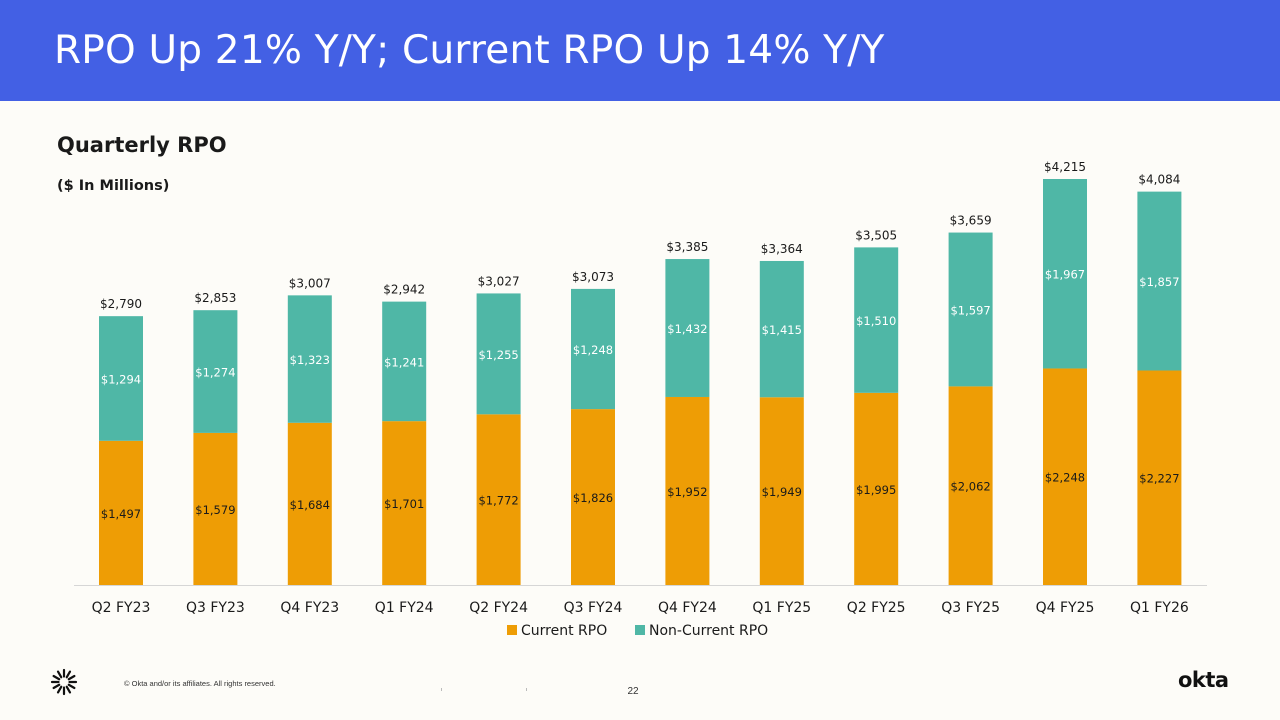 The width and height of the screenshot is (1280, 720). Describe the element at coordinates (593, 277) in the screenshot. I see `data-label-total: $3,073` at that location.